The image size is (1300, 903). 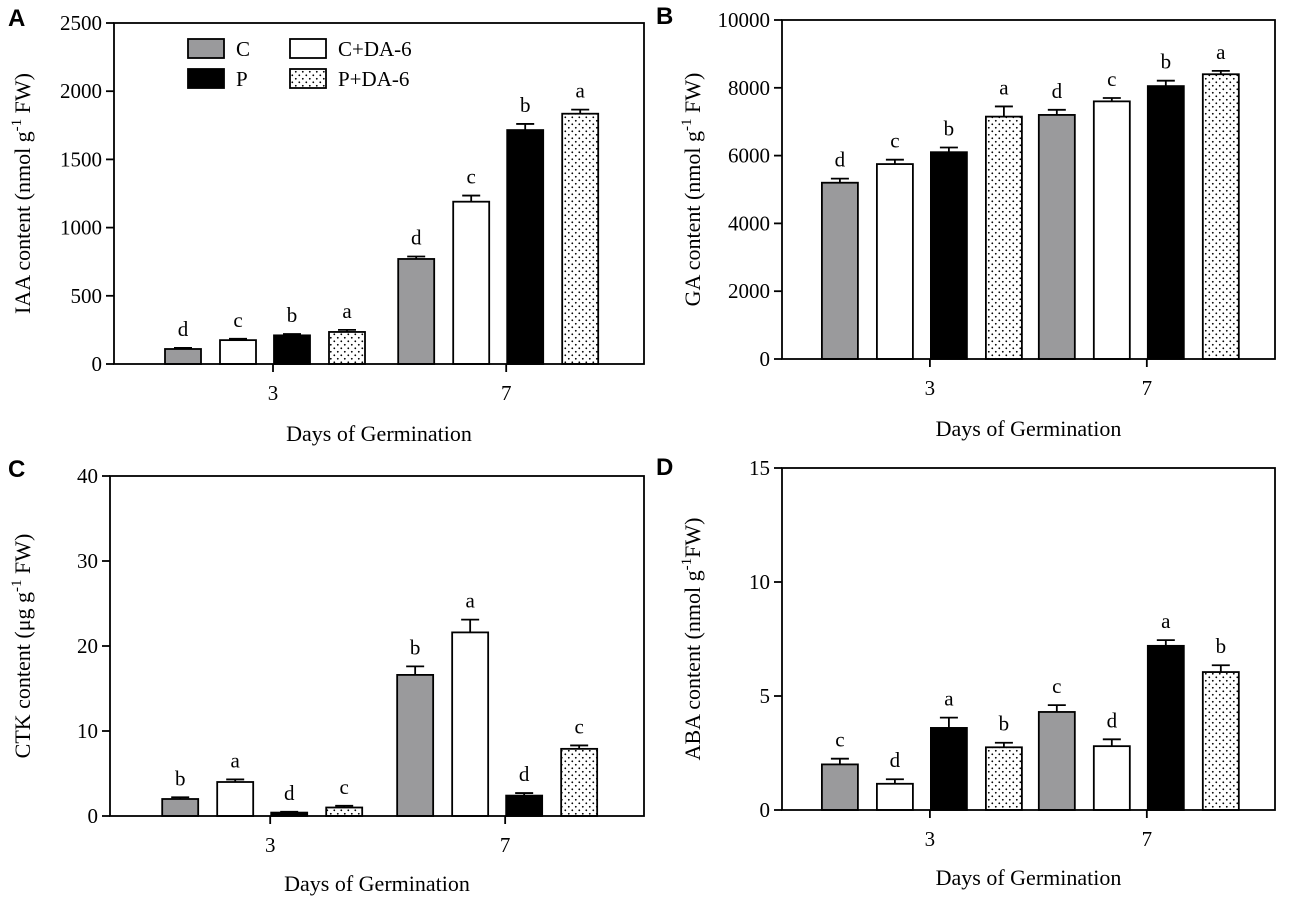 I want to click on legend-item-c-da-6: C+DA-6, so click(x=350, y=49).